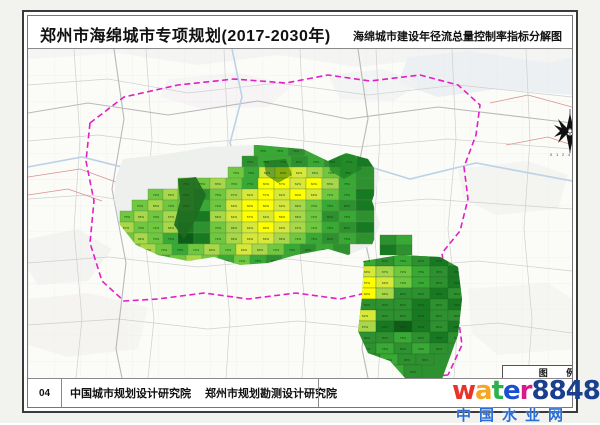 This screenshot has width=600, height=425. I want to click on footer-bar: 04 中国城市规划设计研究院 郑州市规划勘测设计研究院, so click(300, 392).